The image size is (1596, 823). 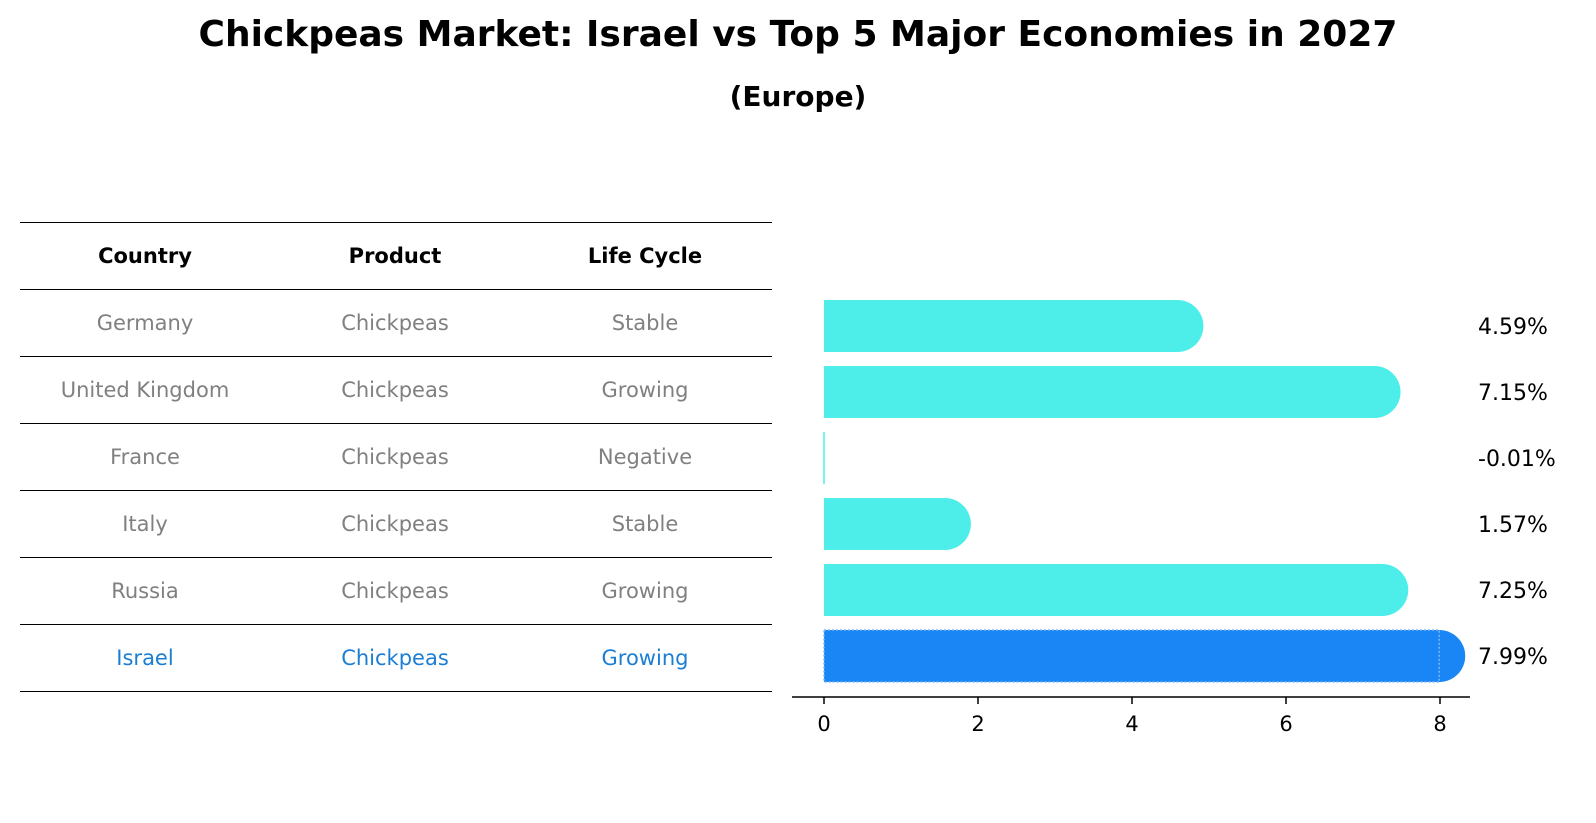 I want to click on cell-country: France, so click(x=145, y=457).